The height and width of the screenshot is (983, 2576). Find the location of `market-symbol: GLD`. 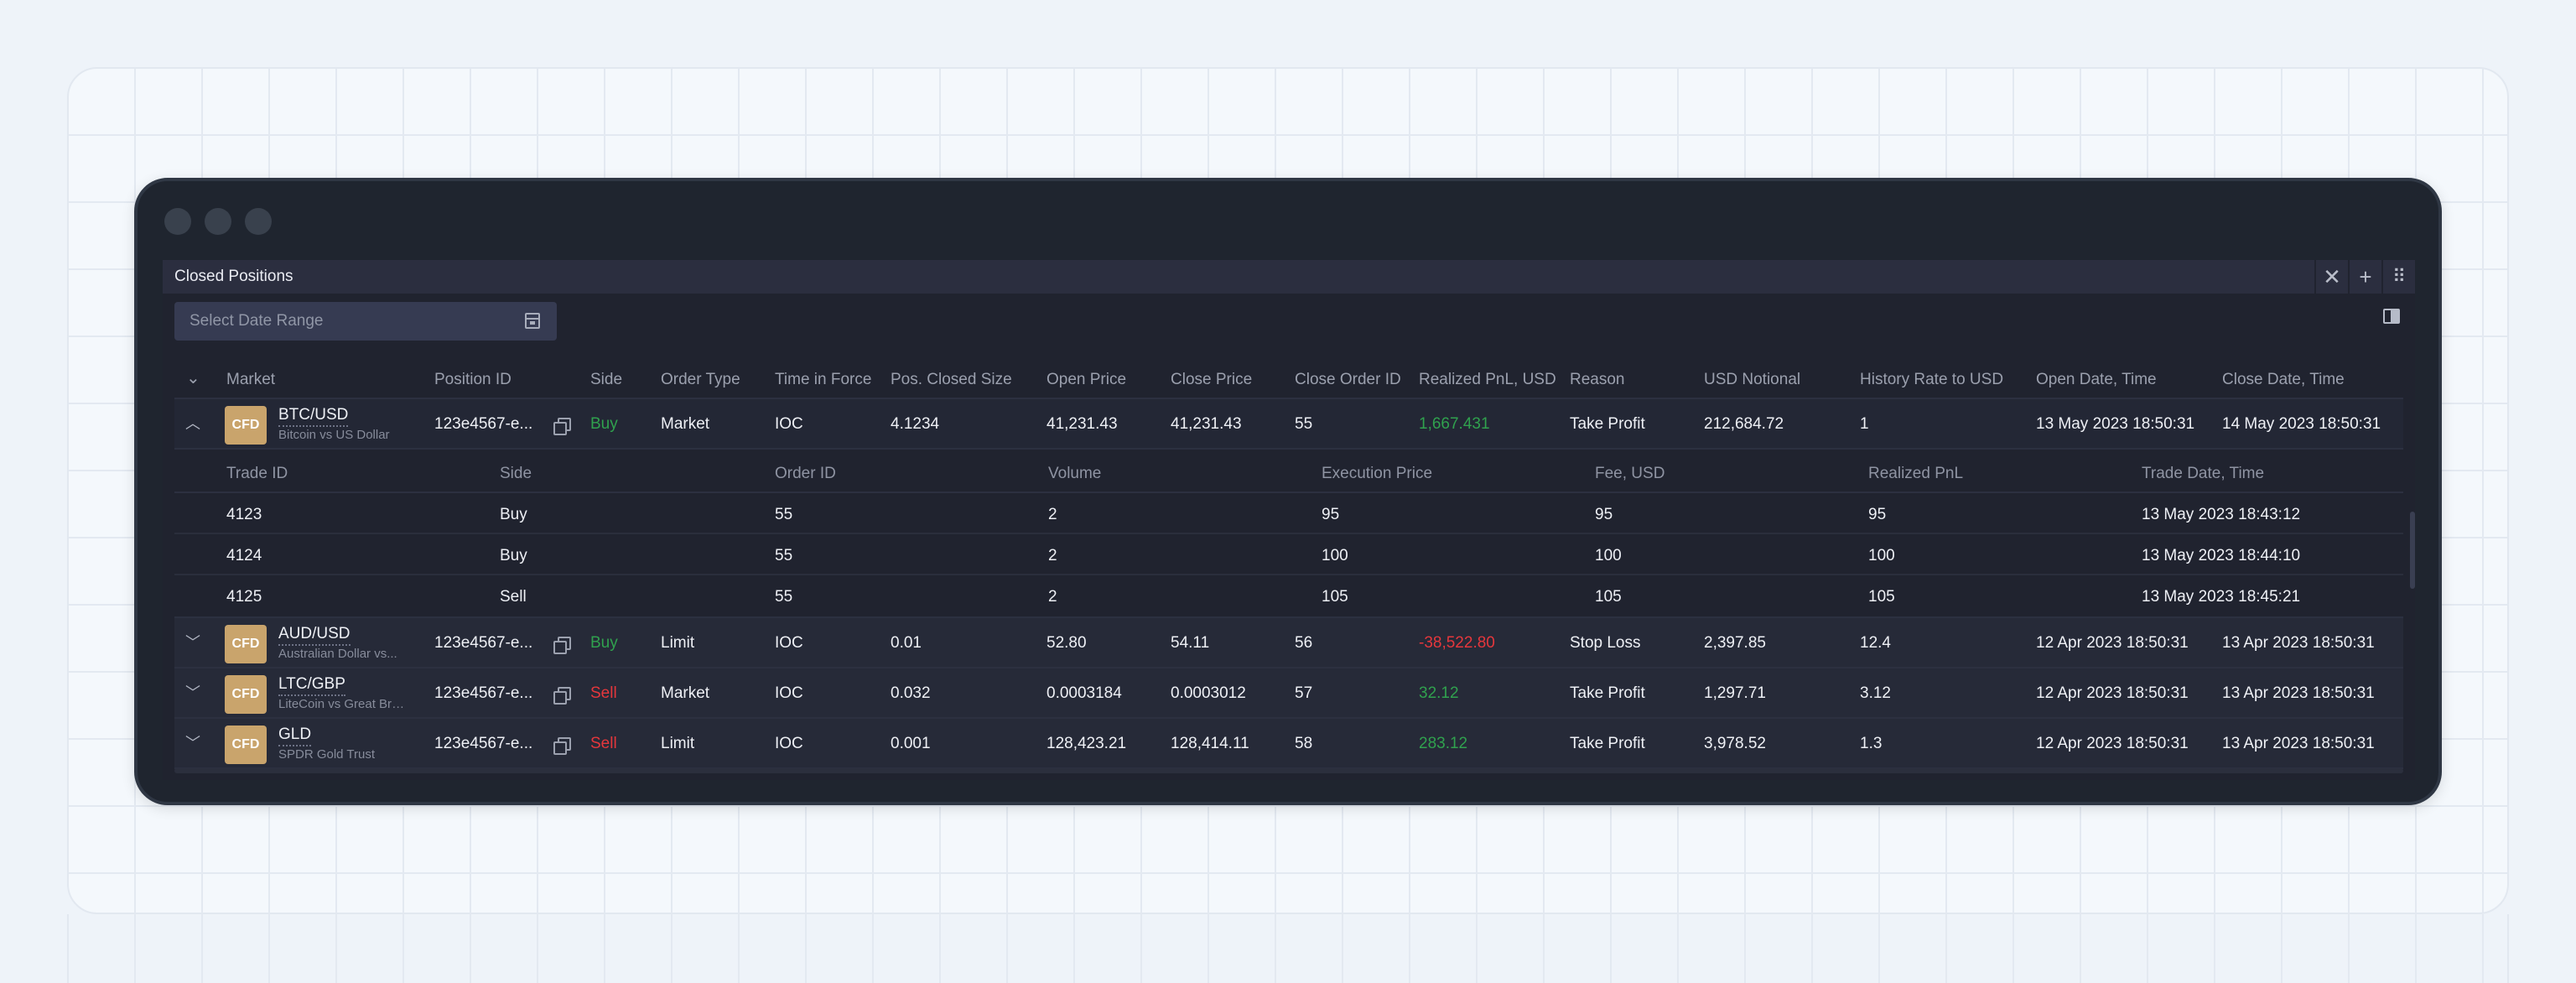

market-symbol: GLD is located at coordinates (295, 736).